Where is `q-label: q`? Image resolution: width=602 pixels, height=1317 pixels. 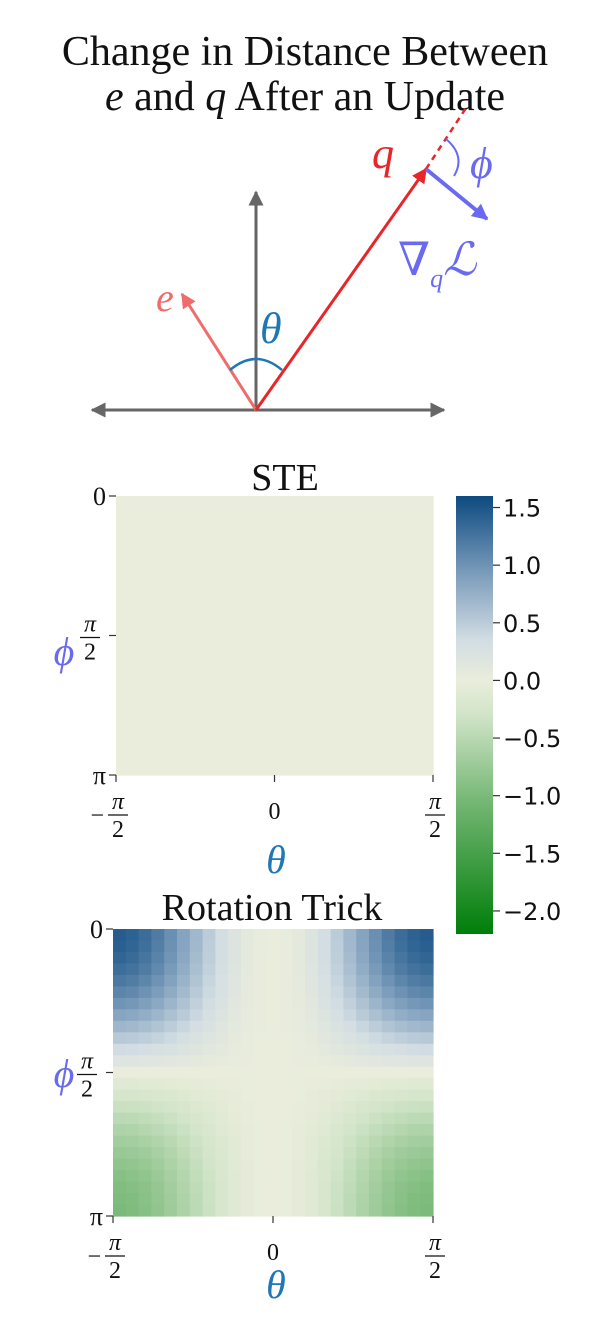 q-label: q is located at coordinates (383, 153).